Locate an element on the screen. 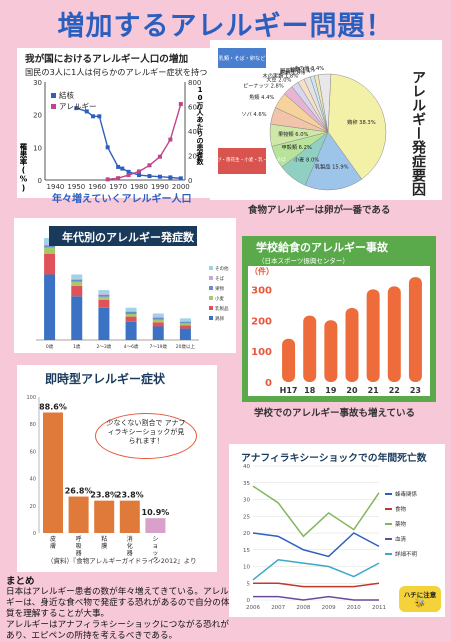 The width and height of the screenshot is (451, 642). x-tick-label: 19 is located at coordinates (331, 390).